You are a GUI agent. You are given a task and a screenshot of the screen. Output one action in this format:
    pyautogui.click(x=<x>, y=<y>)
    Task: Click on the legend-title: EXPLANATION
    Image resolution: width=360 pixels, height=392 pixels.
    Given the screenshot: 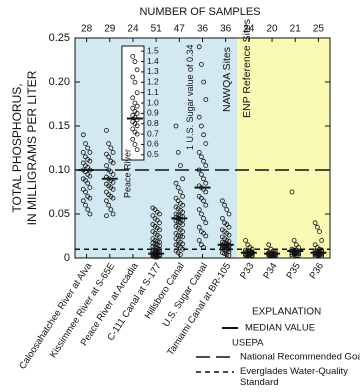 What is the action you would take?
    pyautogui.click(x=286, y=312)
    